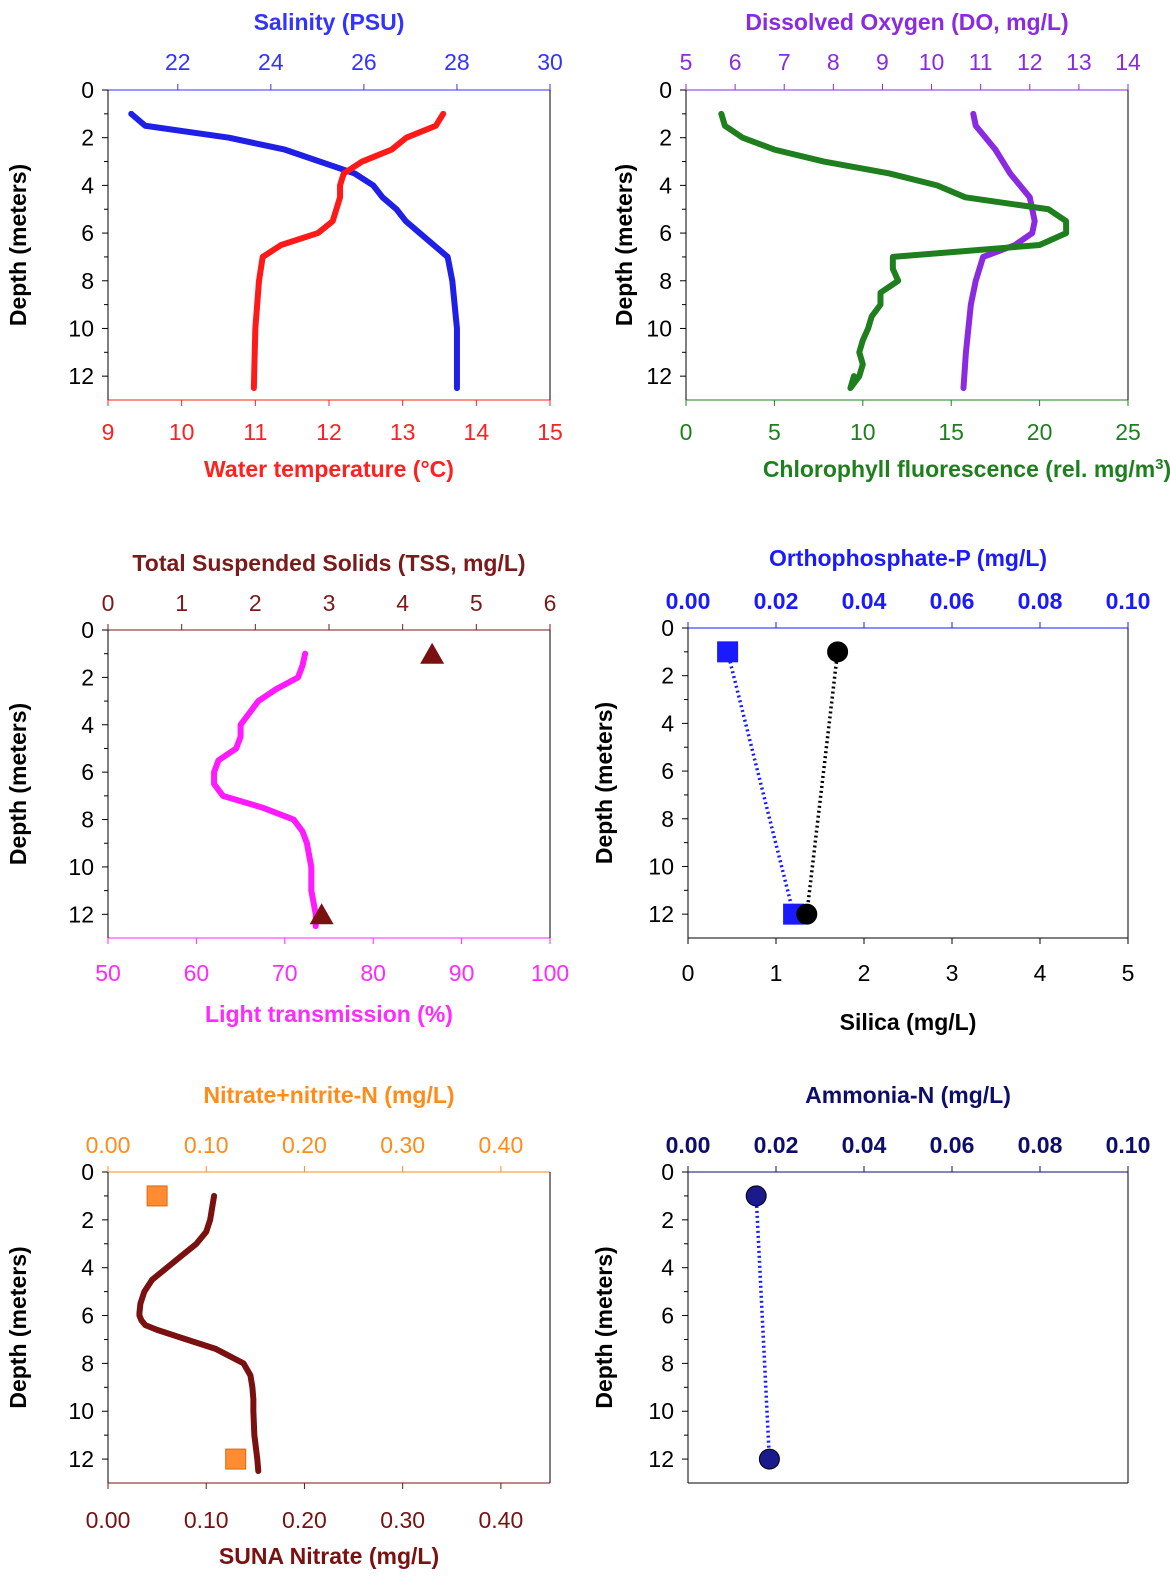 The width and height of the screenshot is (1170, 1583). What do you see at coordinates (833, 62) in the screenshot?
I see `top-tick-label: 8` at bounding box center [833, 62].